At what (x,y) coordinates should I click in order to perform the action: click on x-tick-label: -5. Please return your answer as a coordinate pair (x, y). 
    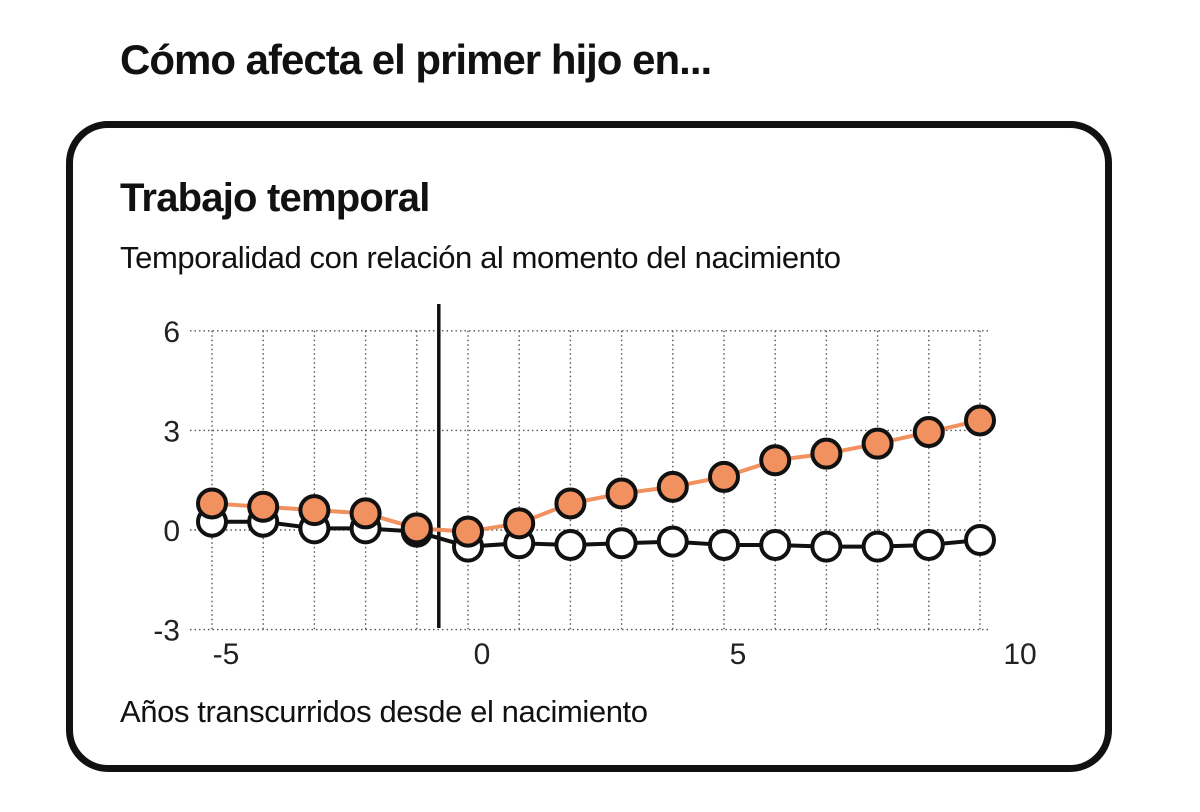
    Looking at the image, I should click on (226, 654).